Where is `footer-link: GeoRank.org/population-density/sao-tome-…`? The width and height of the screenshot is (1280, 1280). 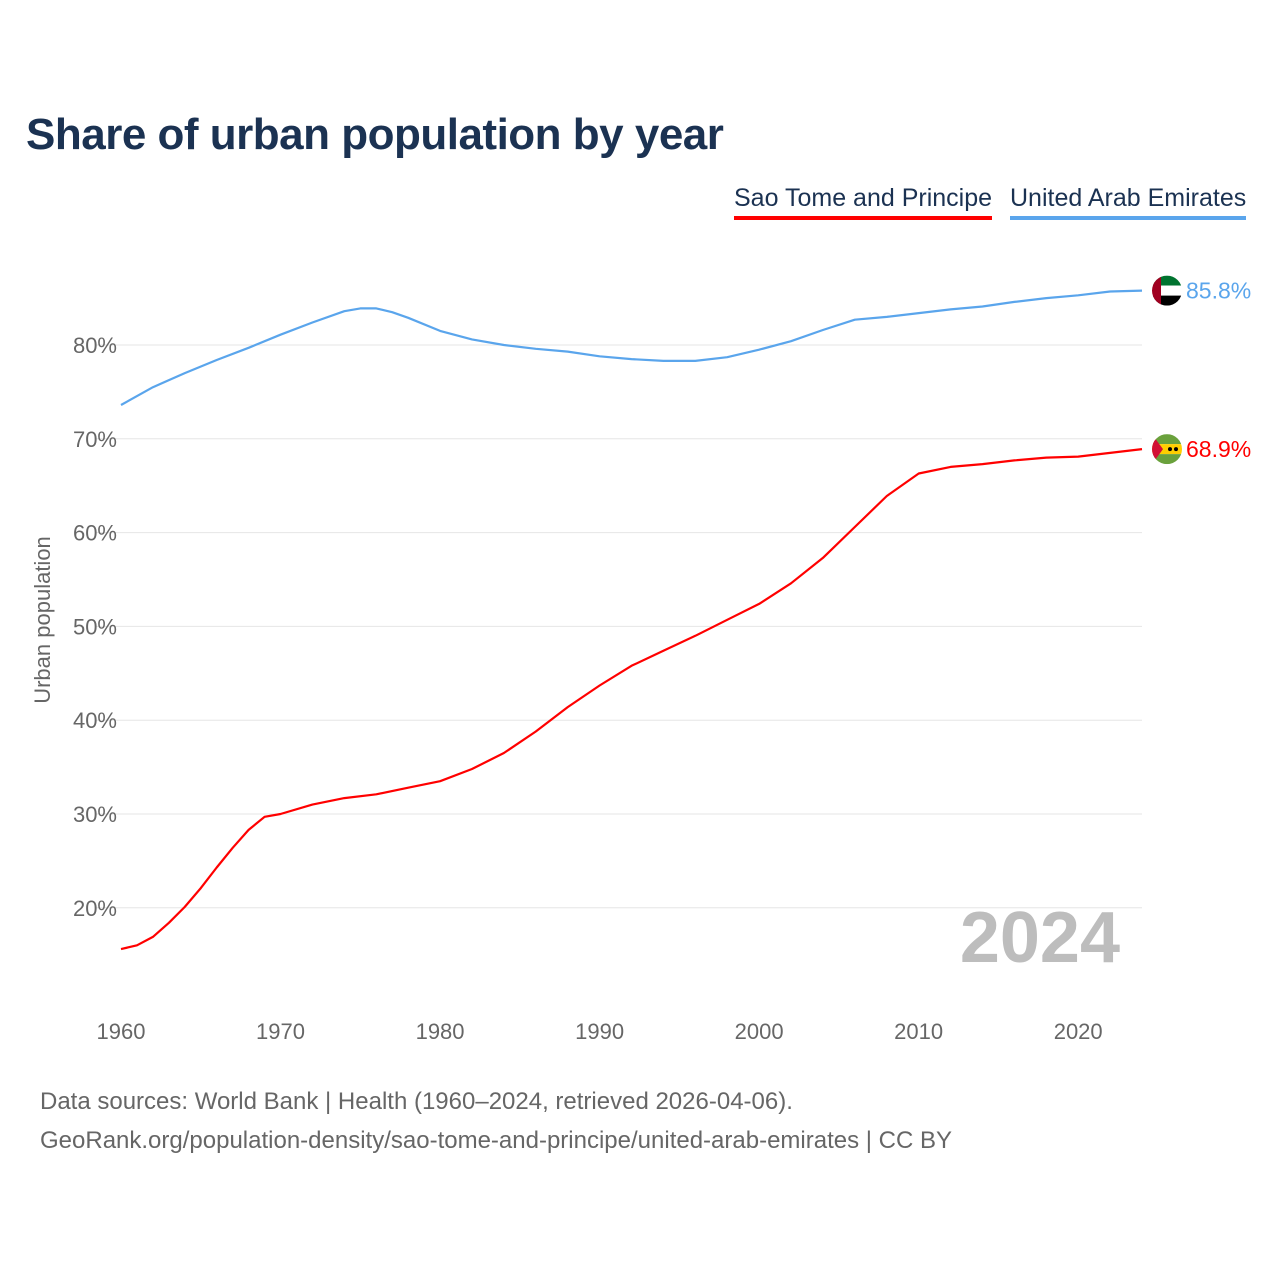 footer-link: GeoRank.org/population-density/sao-tome-… is located at coordinates (496, 1140).